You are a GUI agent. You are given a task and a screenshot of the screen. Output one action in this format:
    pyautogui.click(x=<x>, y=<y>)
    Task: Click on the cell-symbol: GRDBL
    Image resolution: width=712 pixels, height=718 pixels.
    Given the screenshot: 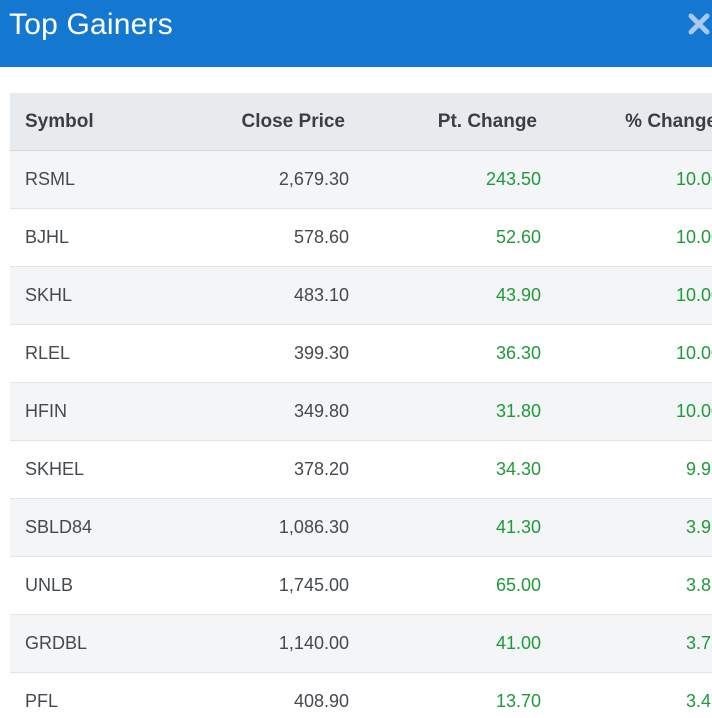 What is the action you would take?
    pyautogui.click(x=82, y=643)
    